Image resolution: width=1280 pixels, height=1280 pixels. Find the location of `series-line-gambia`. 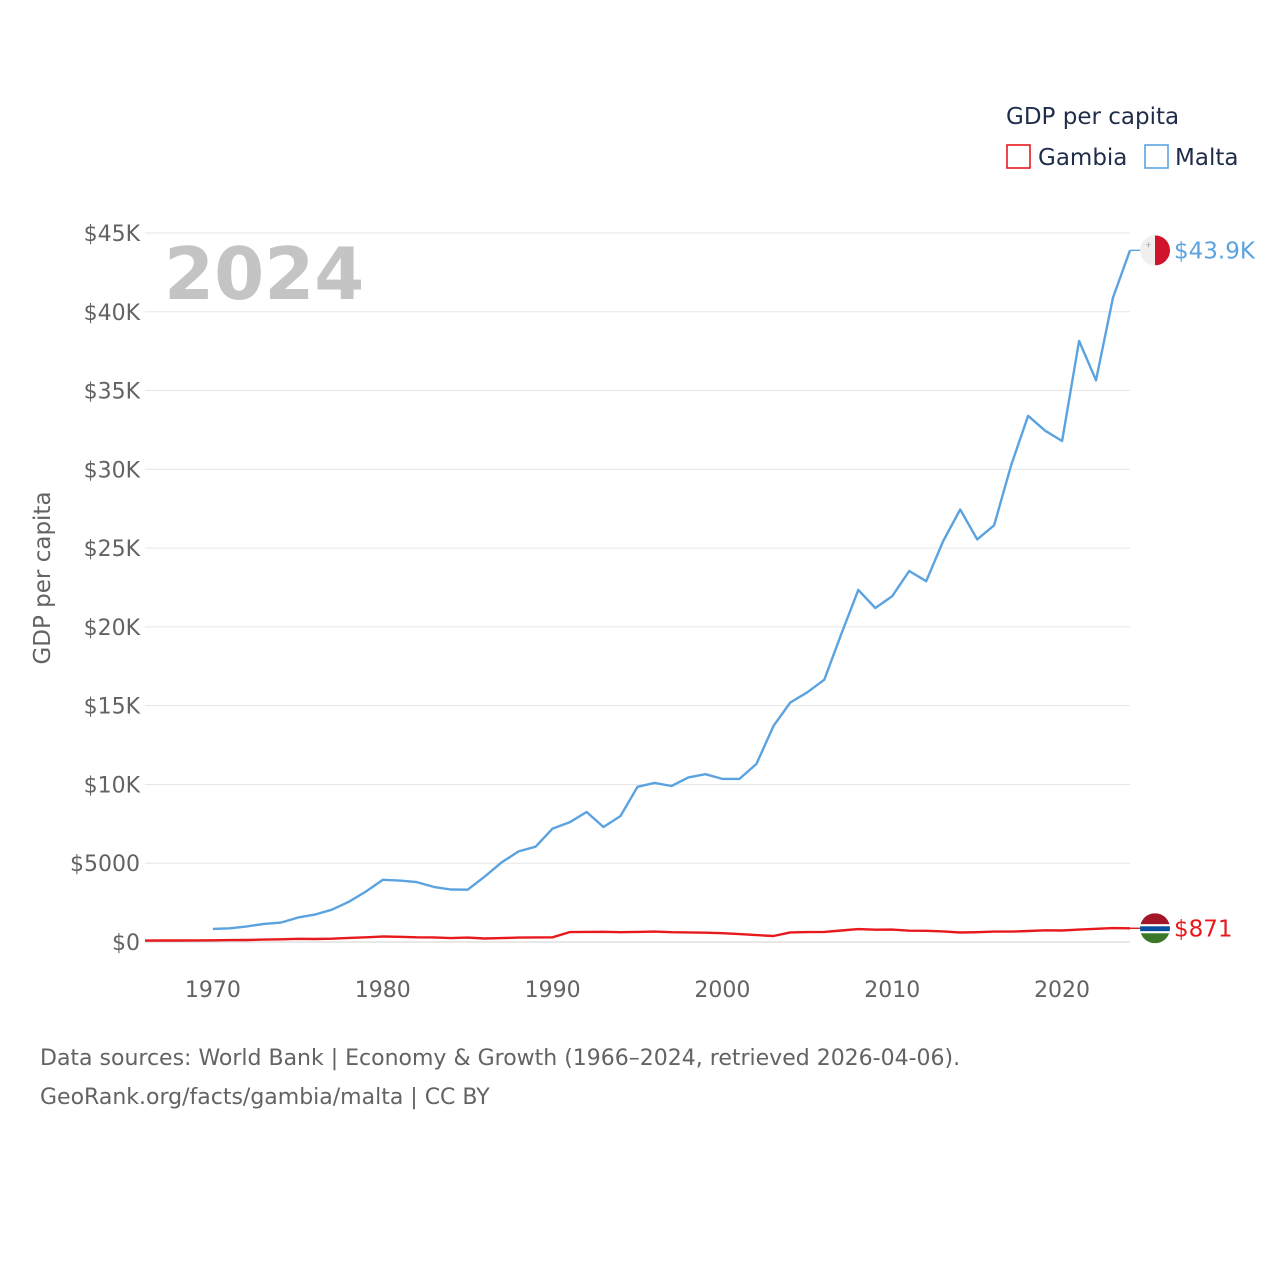

series-line-gambia is located at coordinates (637, 934).